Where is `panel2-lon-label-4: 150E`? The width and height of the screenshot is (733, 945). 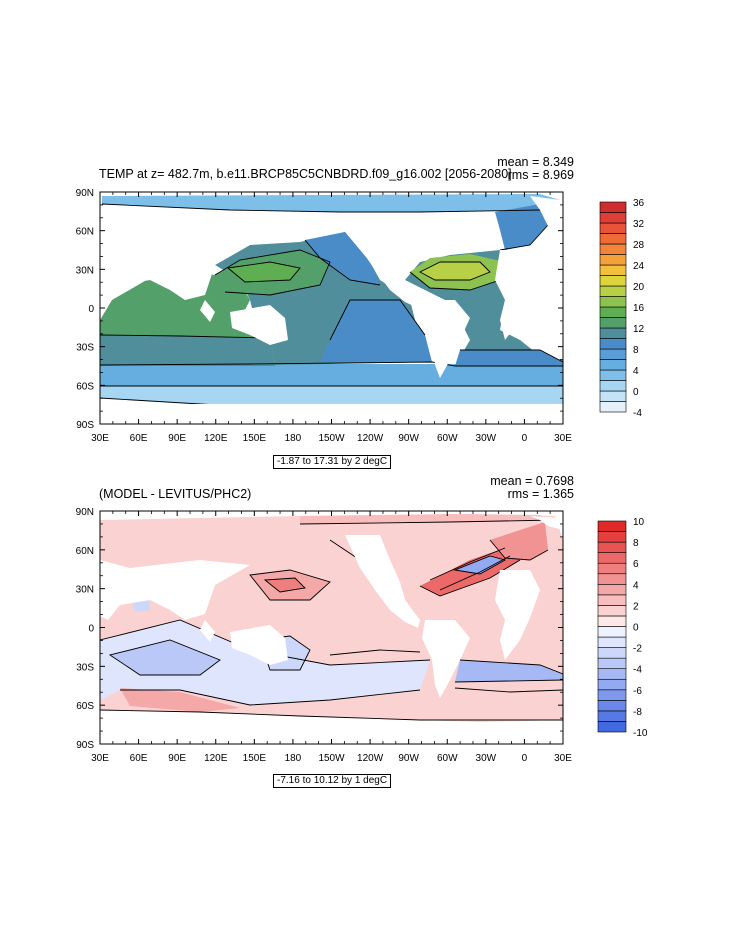
panel2-lon-label-4: 150E is located at coordinates (255, 758).